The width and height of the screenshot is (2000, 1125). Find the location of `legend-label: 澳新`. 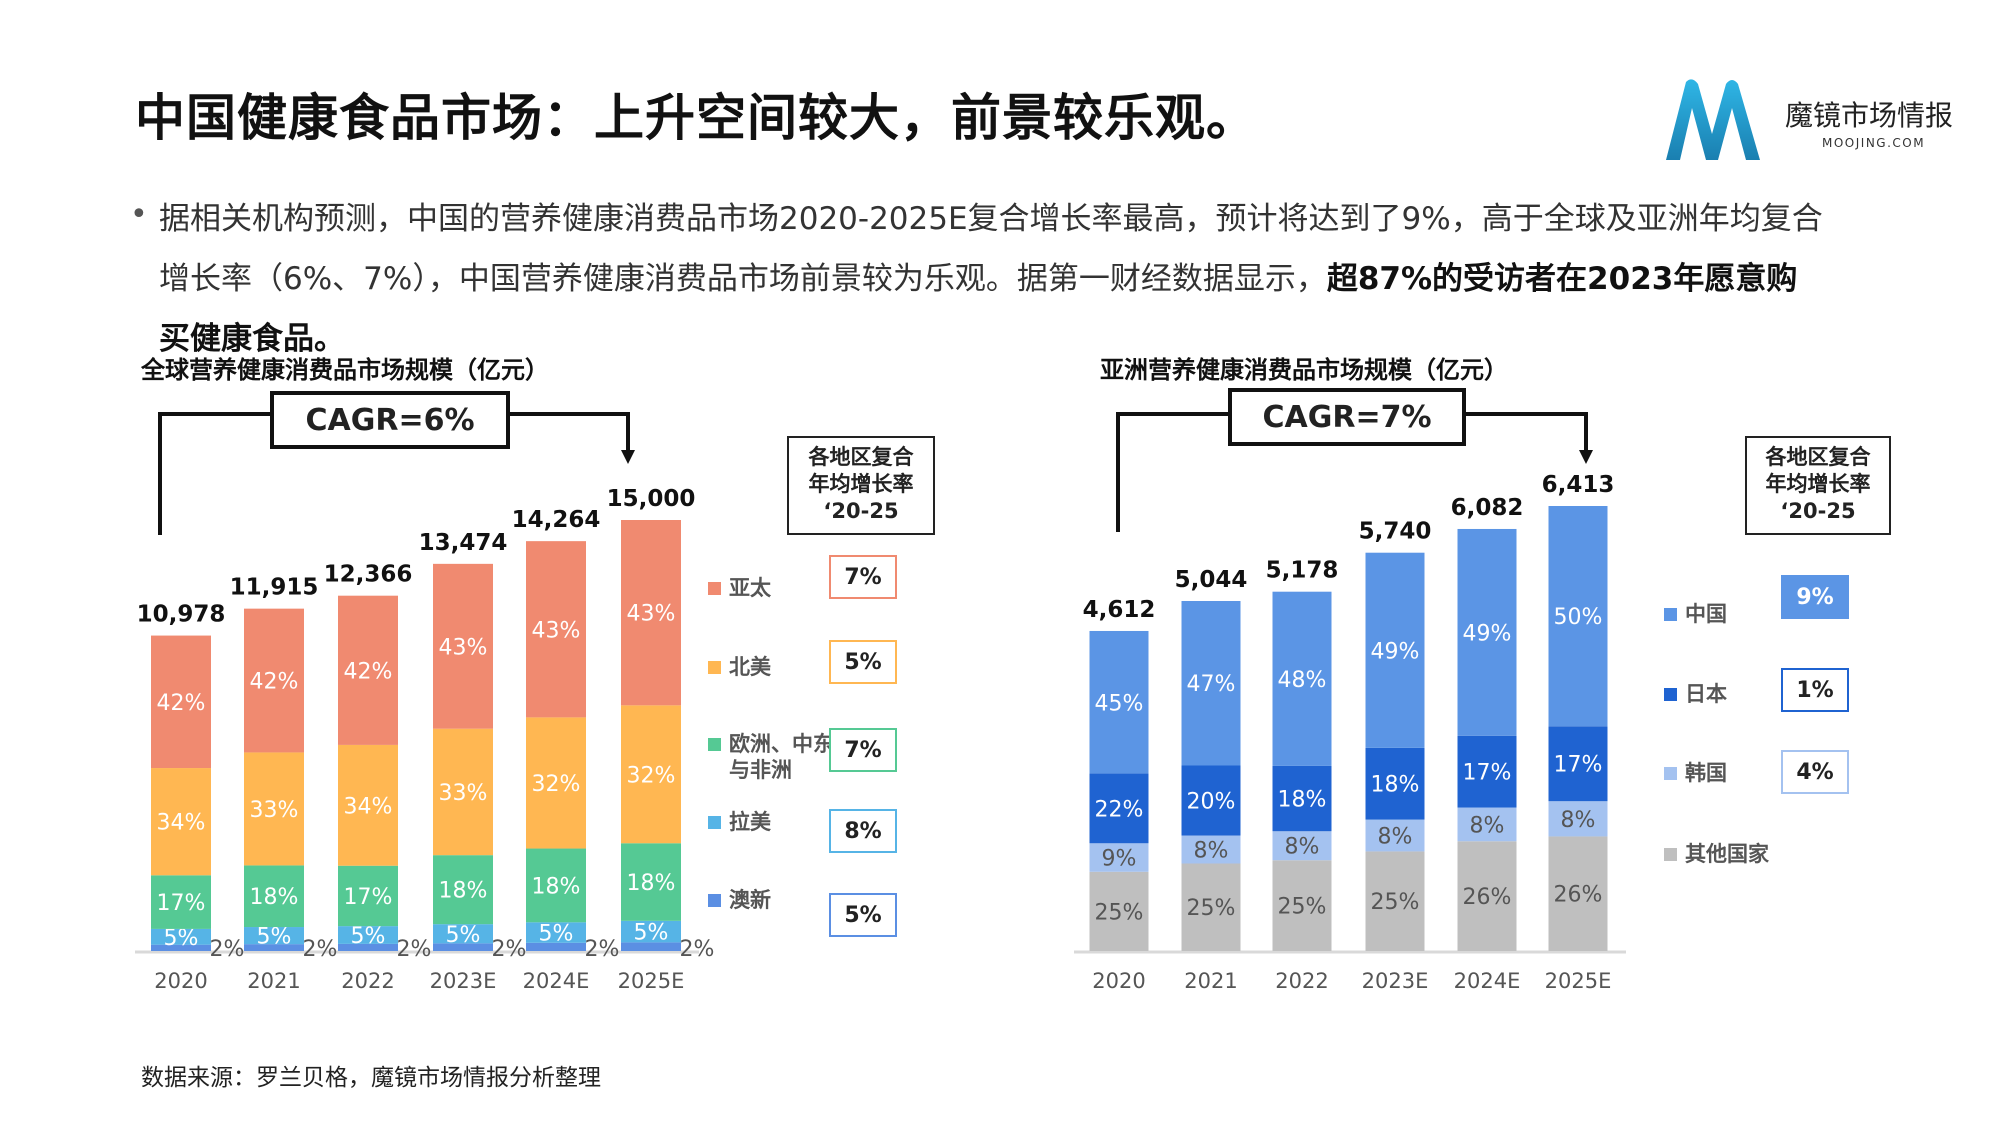

legend-label: 澳新 is located at coordinates (750, 900).